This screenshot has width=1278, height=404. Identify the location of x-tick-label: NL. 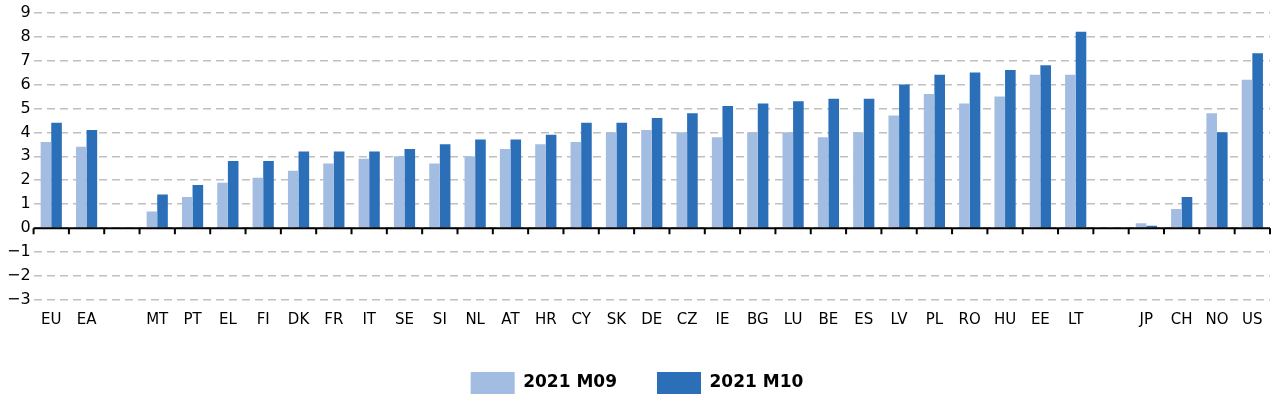
(475, 318).